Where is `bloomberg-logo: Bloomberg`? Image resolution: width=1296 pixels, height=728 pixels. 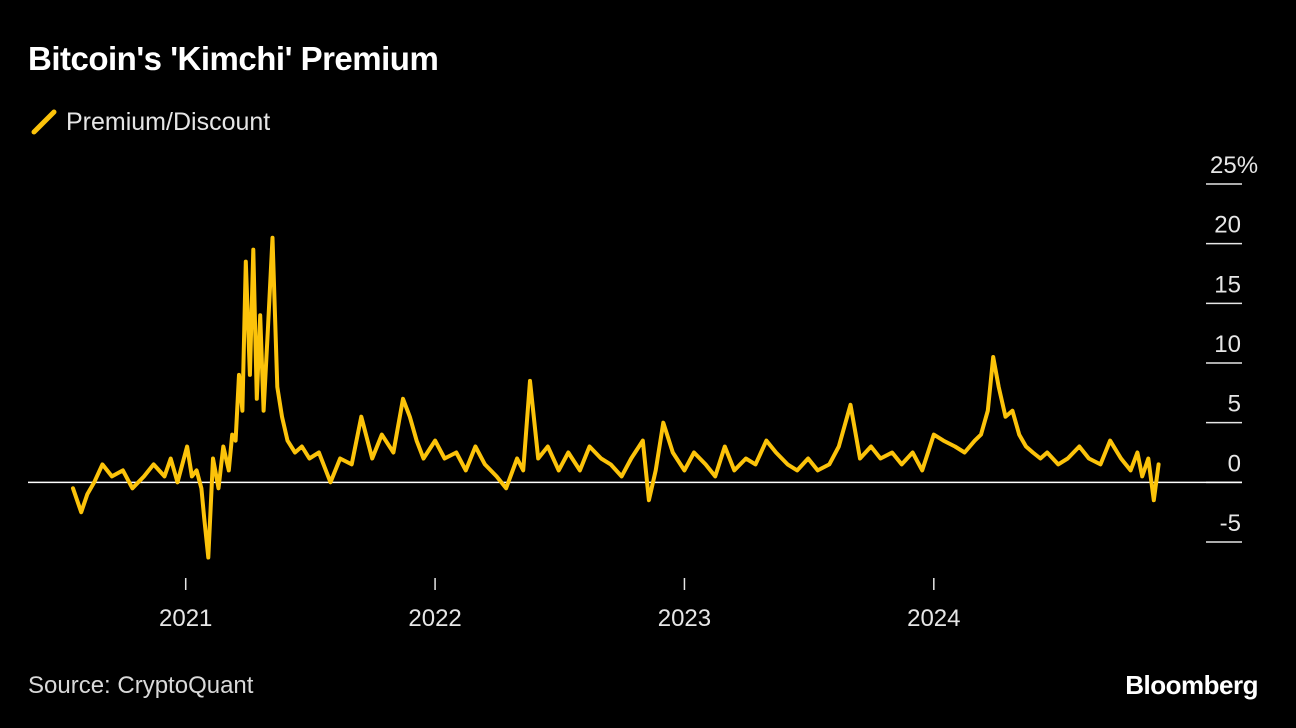
bloomberg-logo: Bloomberg is located at coordinates (1191, 685).